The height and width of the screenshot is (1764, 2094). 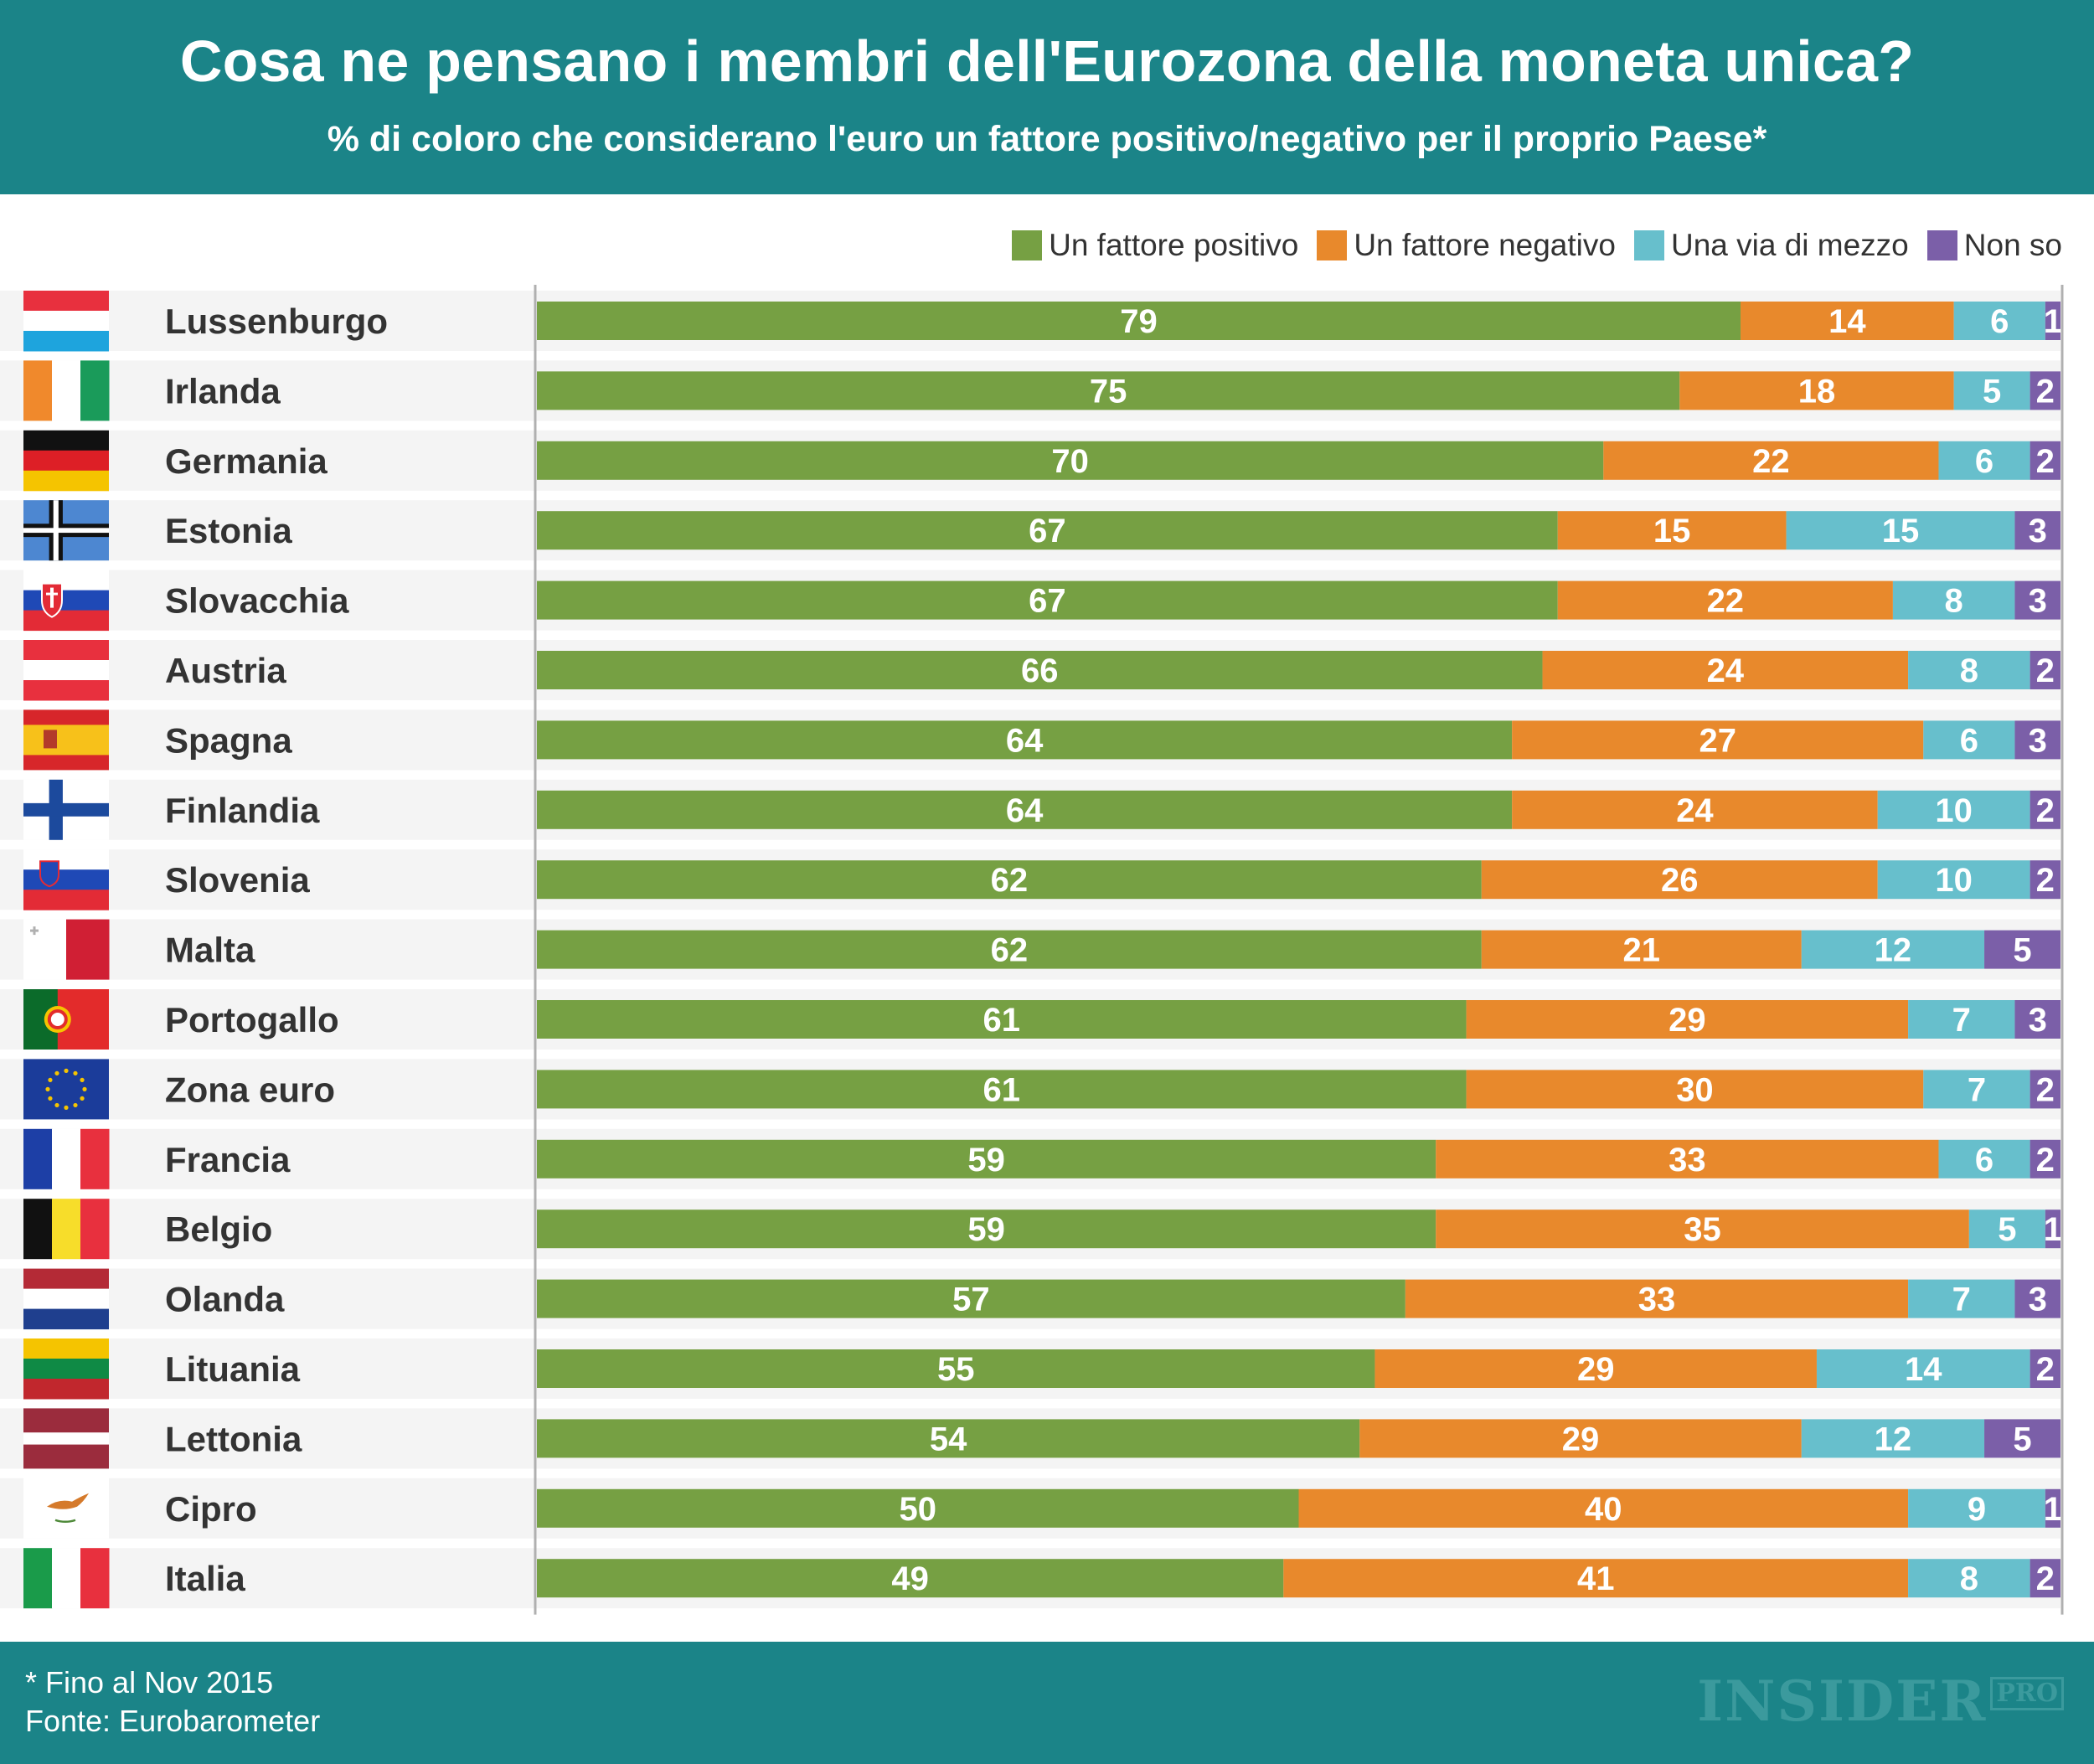 What do you see at coordinates (237, 880) in the screenshot?
I see `country-label: Slovenia` at bounding box center [237, 880].